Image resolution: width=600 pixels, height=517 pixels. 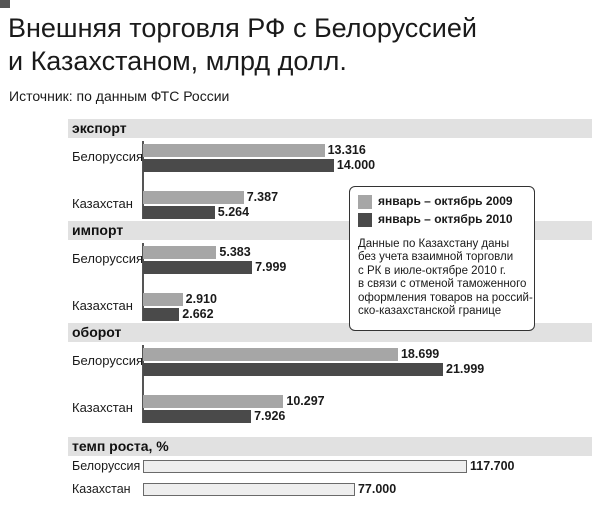 I want to click on legend-note-line: без учета взаимной торговли, so click(x=436, y=257).